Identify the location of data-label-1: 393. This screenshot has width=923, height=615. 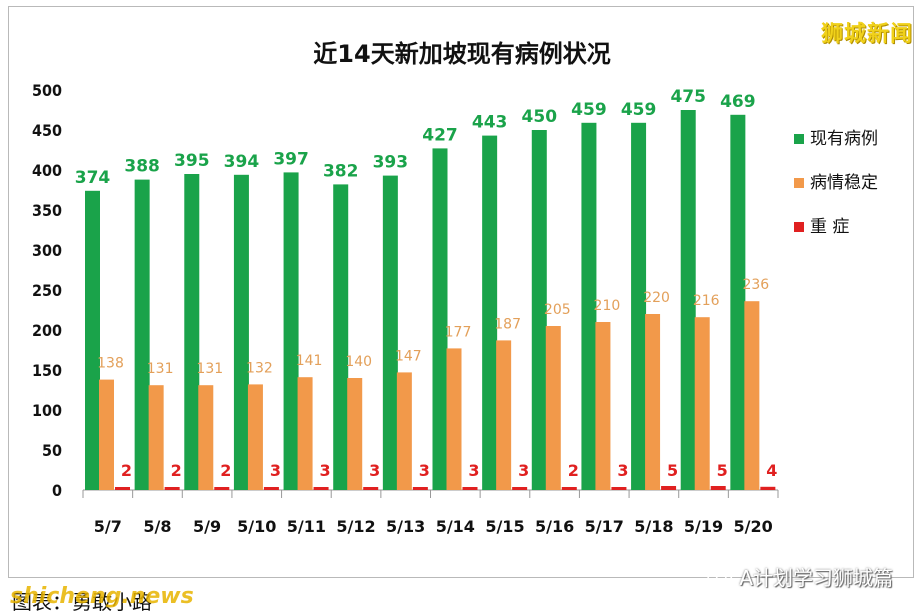
(391, 163).